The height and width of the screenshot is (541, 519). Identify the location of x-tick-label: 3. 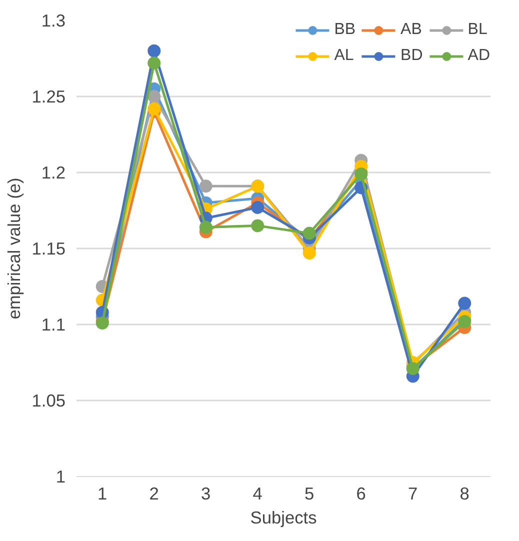
(206, 494).